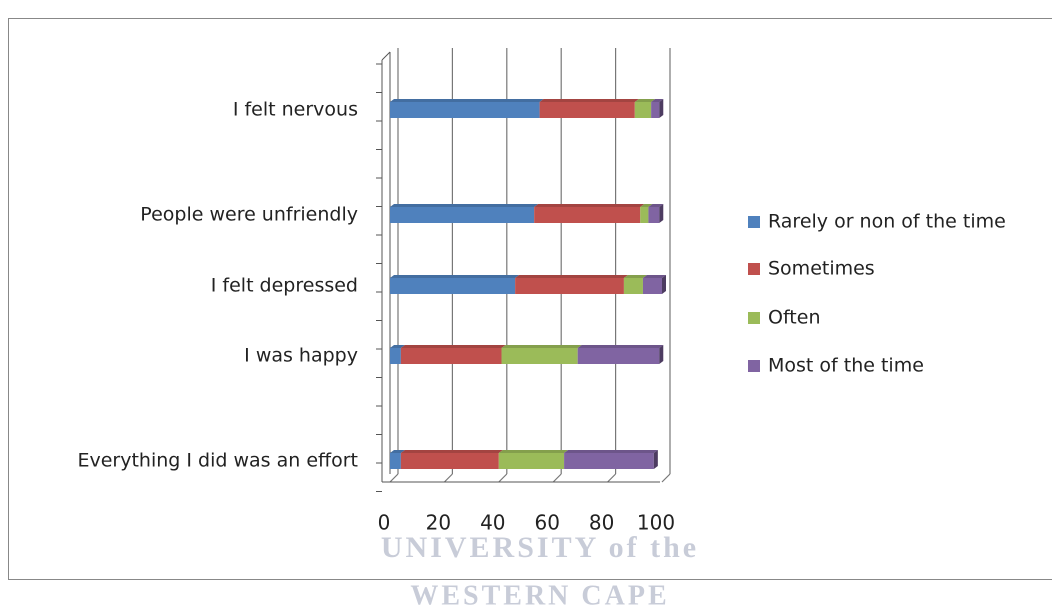  Describe the element at coordinates (546, 523) in the screenshot. I see `x-tick-label: 60` at that location.